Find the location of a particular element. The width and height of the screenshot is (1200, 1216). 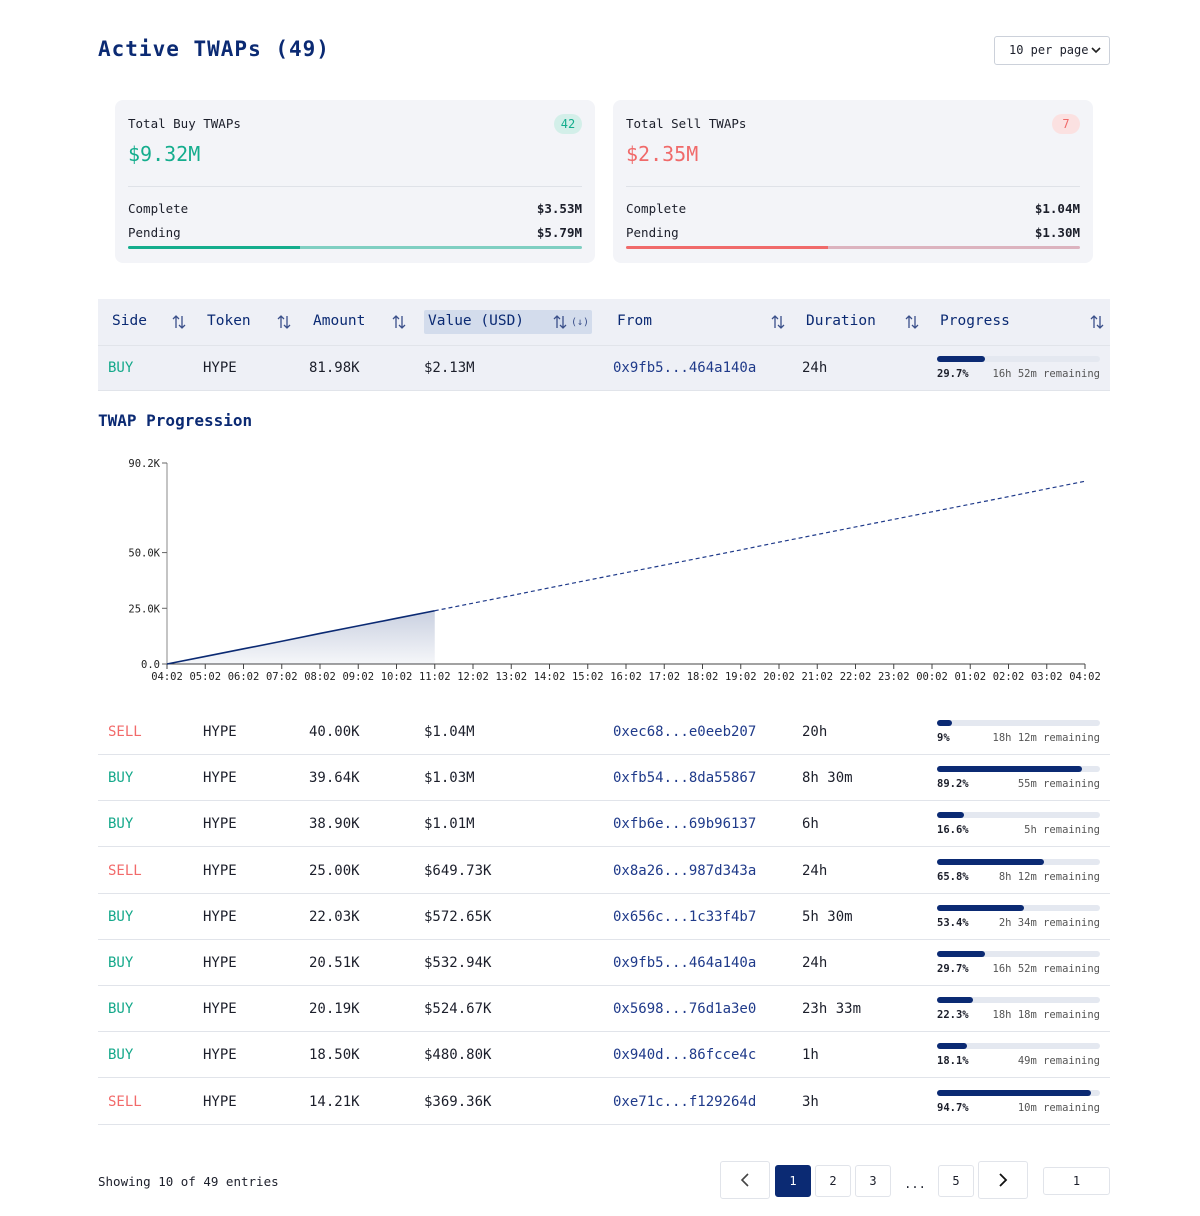

x-tick-label: 05:02 is located at coordinates (205, 677).